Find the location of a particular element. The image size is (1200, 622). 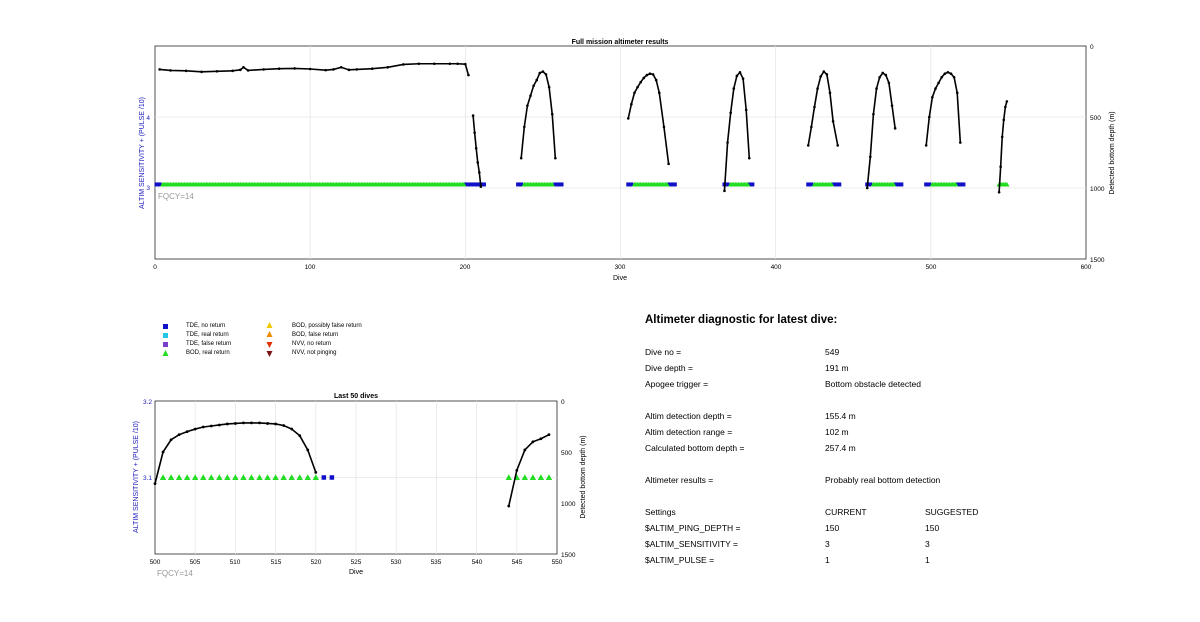

legend-label: NVV, no return is located at coordinates (312, 344).